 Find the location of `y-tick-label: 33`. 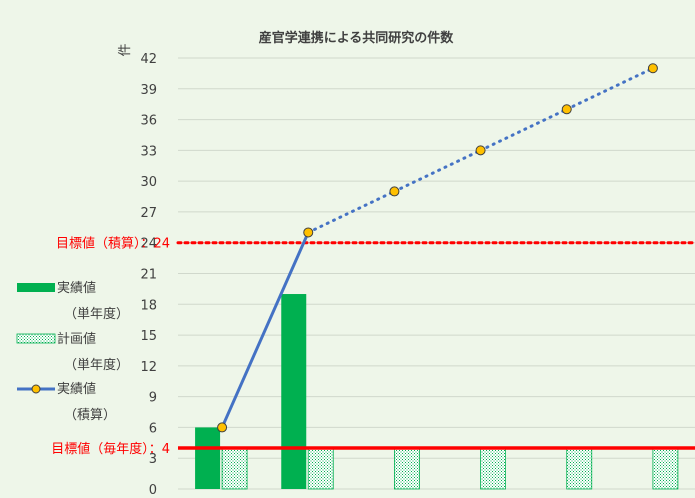

y-tick-label: 33 is located at coordinates (148, 151).